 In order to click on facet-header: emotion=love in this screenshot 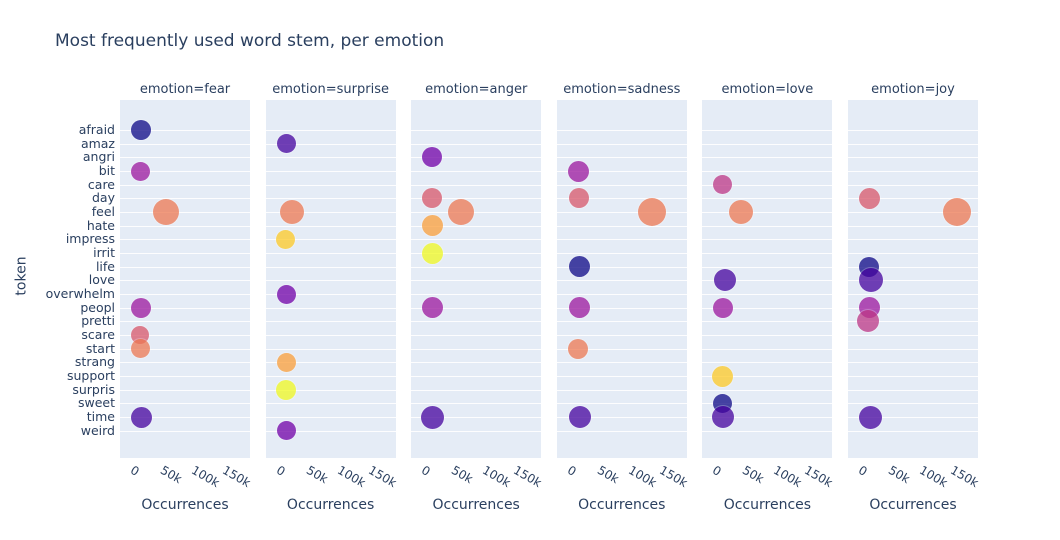, I will do `click(767, 89)`.